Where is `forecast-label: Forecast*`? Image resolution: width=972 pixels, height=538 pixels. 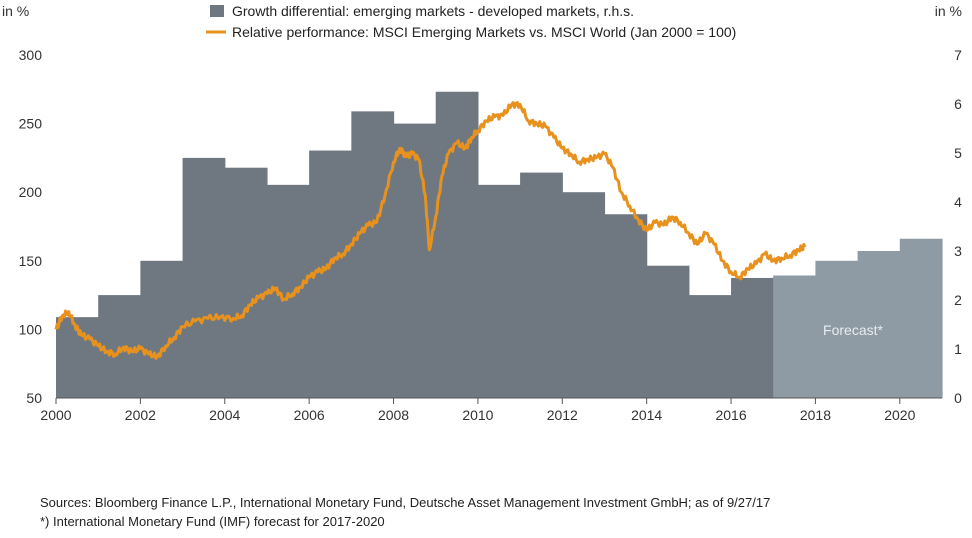
forecast-label: Forecast* is located at coordinates (853, 330).